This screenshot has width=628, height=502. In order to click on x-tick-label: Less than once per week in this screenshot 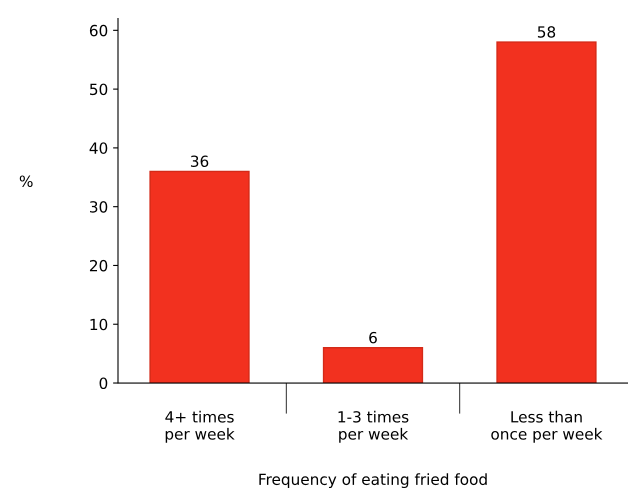, I will do `click(546, 426)`.